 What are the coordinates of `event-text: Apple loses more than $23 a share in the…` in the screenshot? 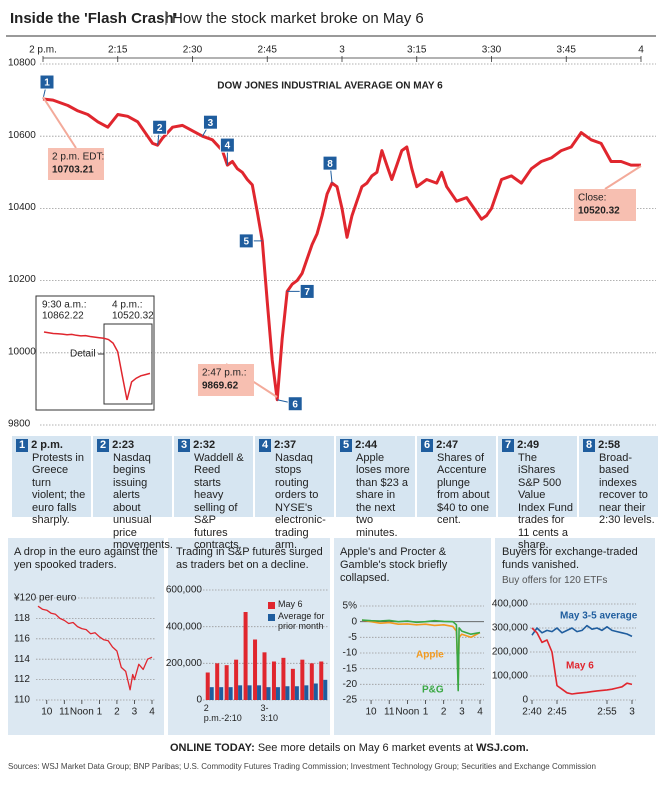 It's located at (383, 495).